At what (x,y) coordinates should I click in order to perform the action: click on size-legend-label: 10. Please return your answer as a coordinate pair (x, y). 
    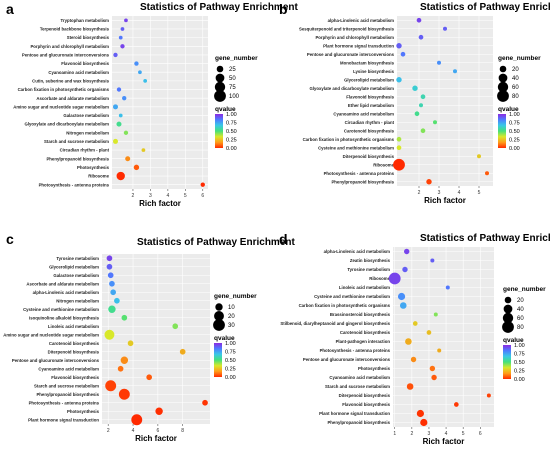
    Looking at the image, I should click on (231, 308).